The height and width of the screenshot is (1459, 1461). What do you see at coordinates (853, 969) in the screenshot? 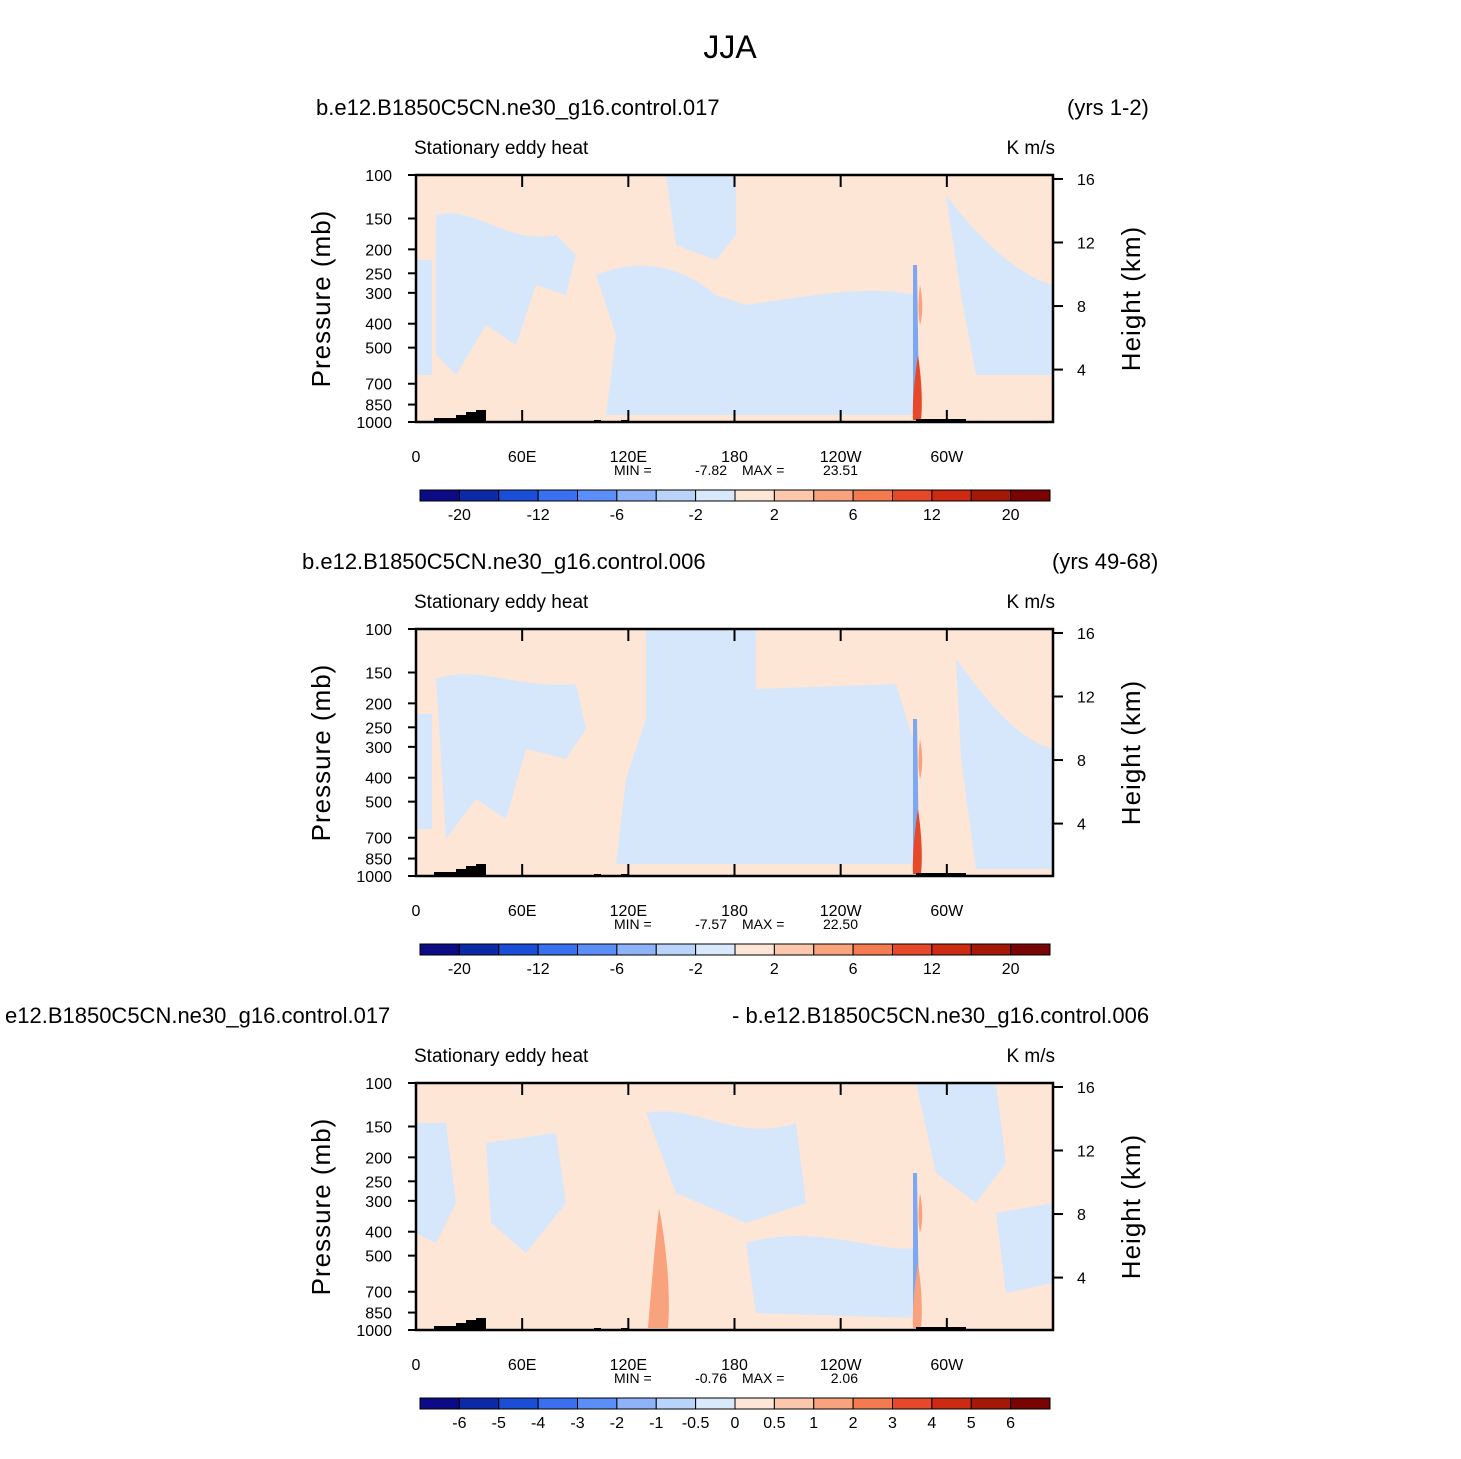
I see `colorbar-label: 6` at bounding box center [853, 969].